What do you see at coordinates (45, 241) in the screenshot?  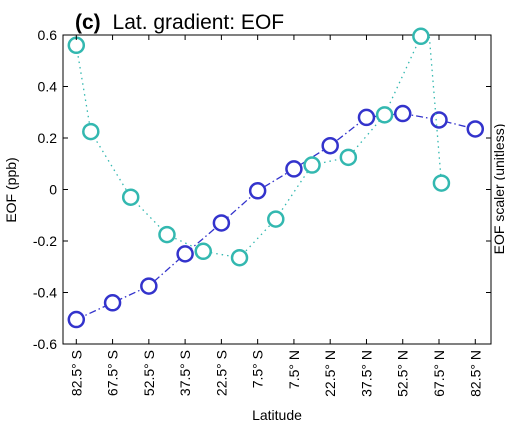 I see `y-tick-label: -0.2` at bounding box center [45, 241].